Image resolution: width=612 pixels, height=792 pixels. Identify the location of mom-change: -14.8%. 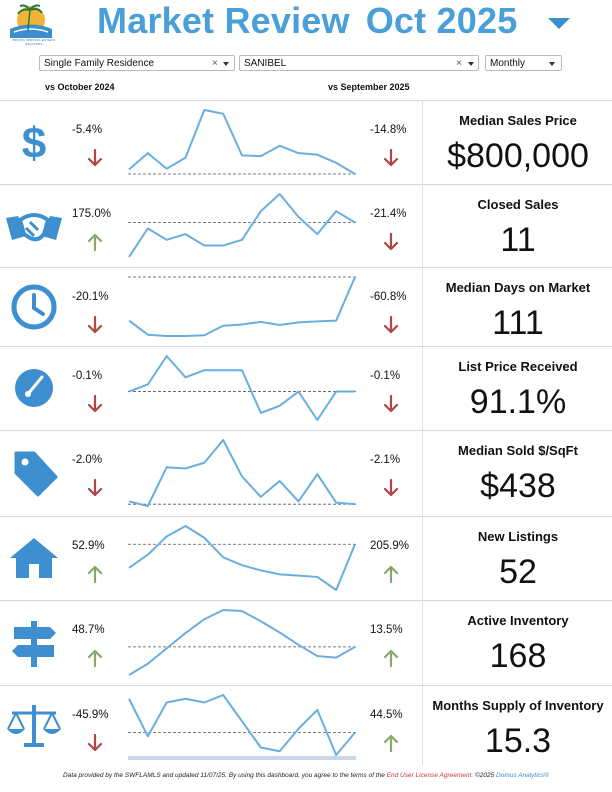
(388, 130).